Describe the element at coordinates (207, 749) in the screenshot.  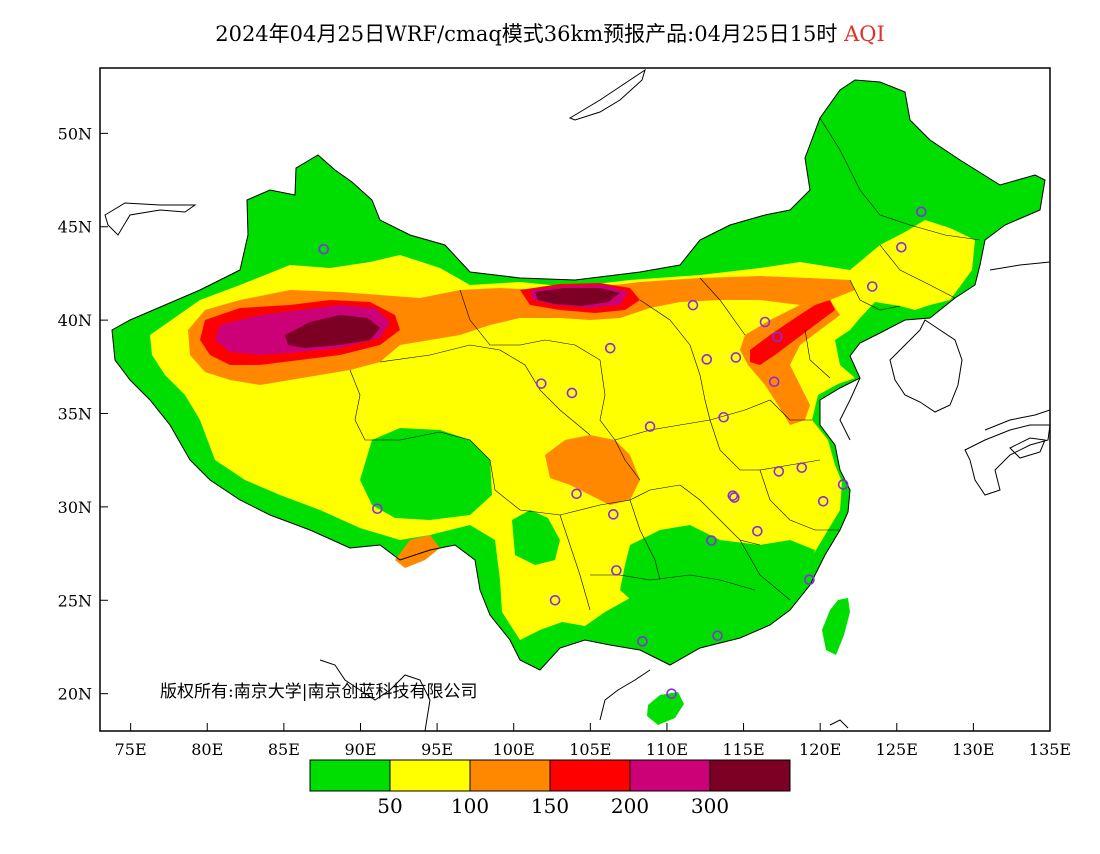
I see `lon-tick-label: 80E` at that location.